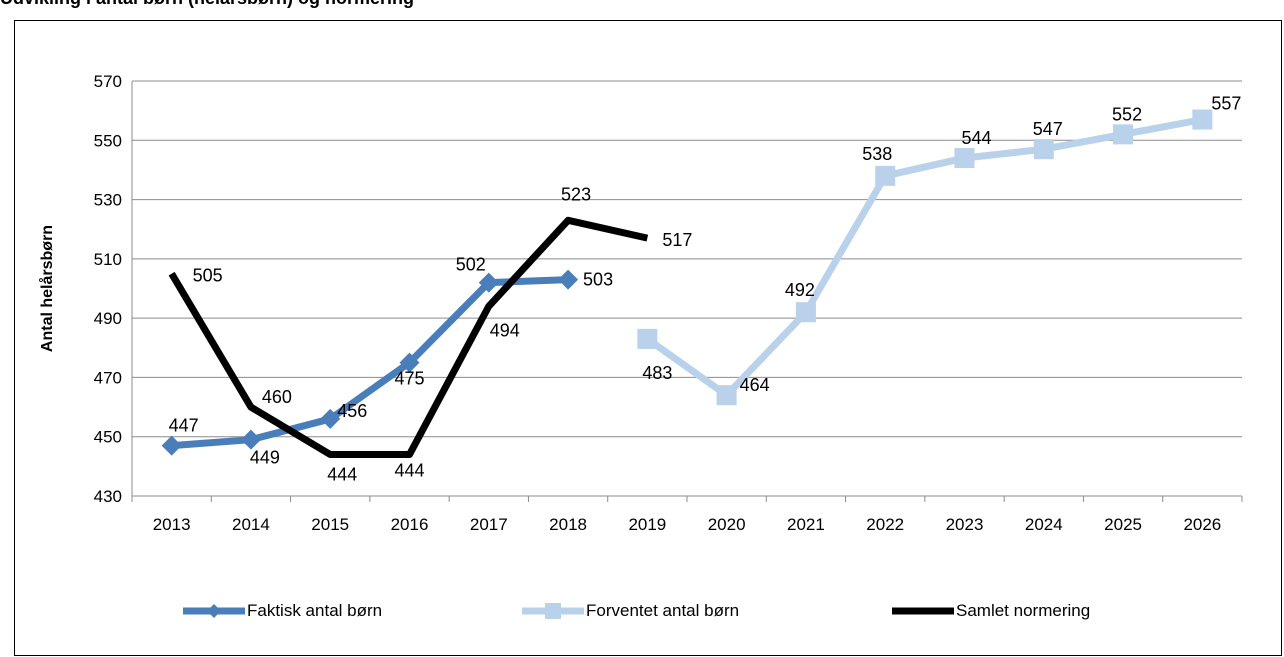  What do you see at coordinates (505, 330) in the screenshot?
I see `data-label: 494` at bounding box center [505, 330].